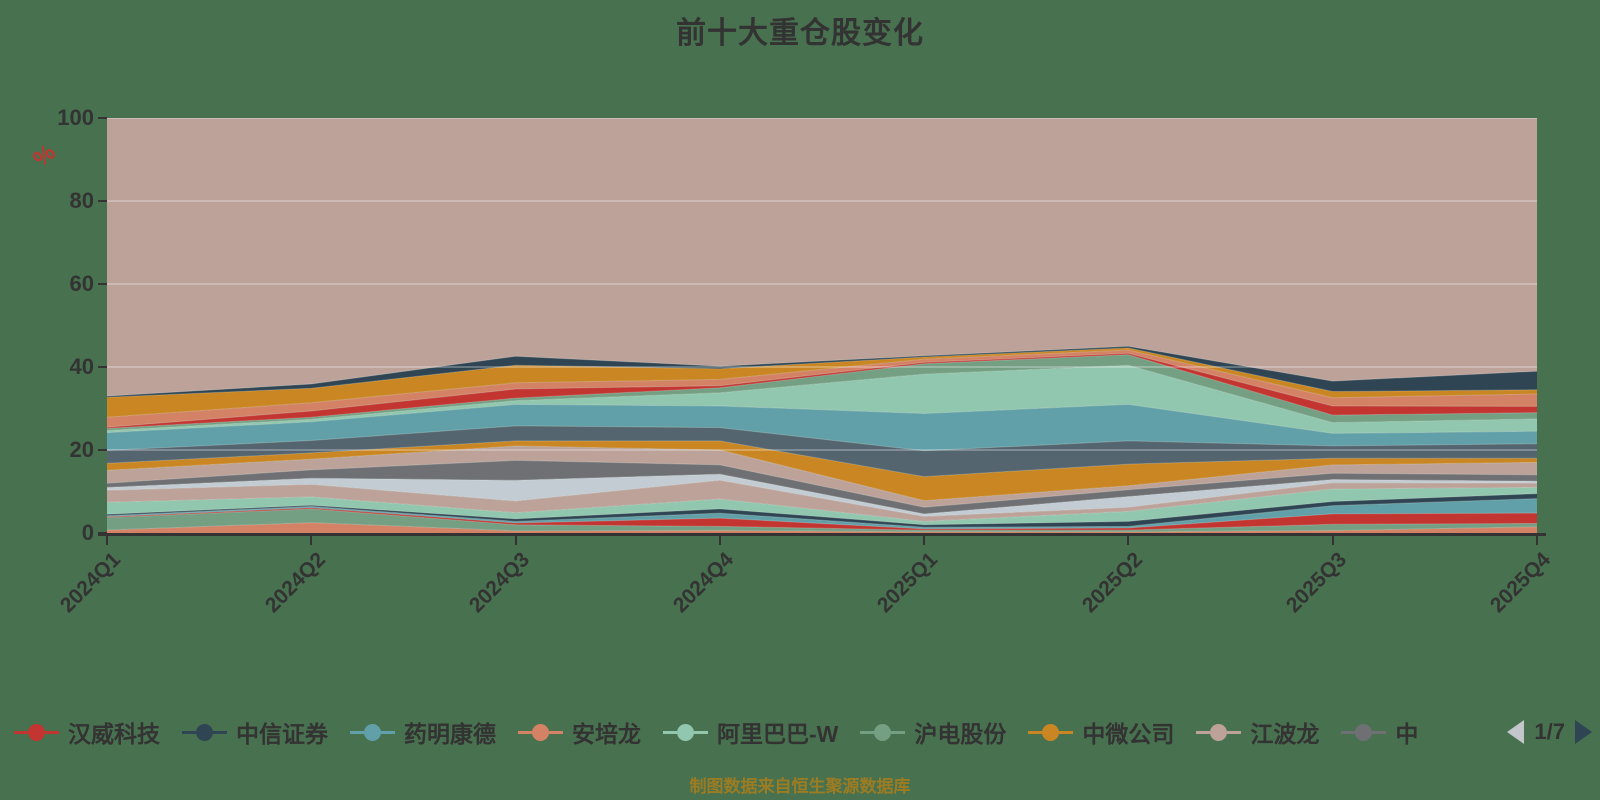  What do you see at coordinates (1407, 734) in the screenshot?
I see `legend-item-label: 中` at bounding box center [1407, 734].